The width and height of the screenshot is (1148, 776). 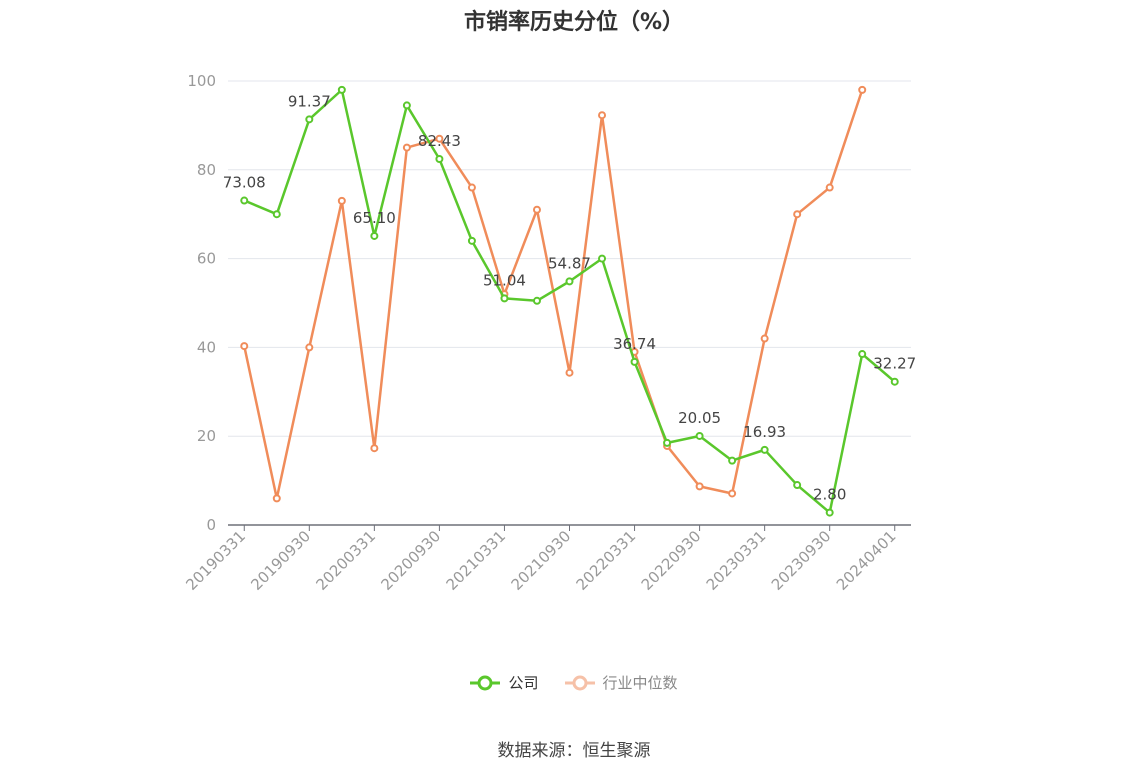 I want to click on x-tick-label: 20220930, so click(x=671, y=560).